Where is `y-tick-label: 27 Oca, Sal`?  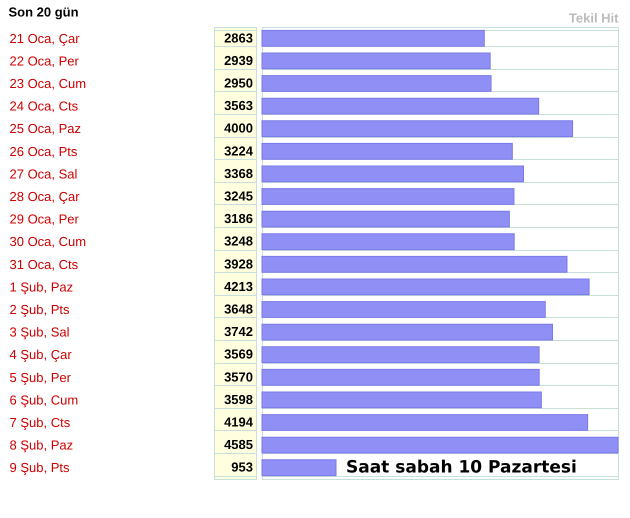 y-tick-label: 27 Oca, Sal is located at coordinates (44, 174).